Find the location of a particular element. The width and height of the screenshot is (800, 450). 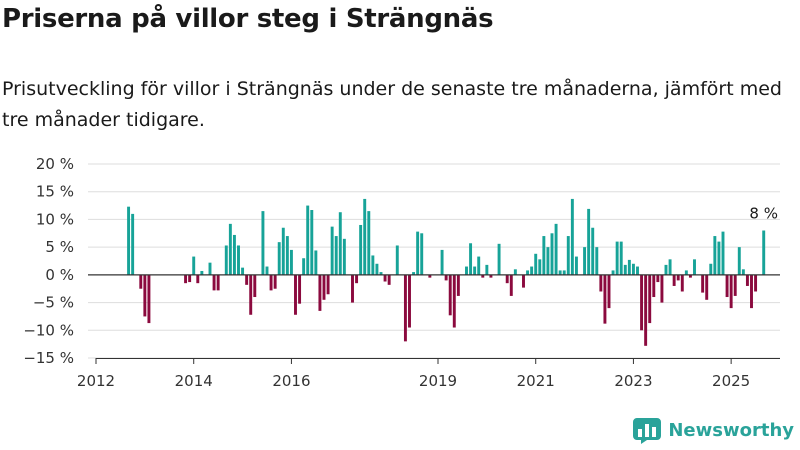

brand-name: Newsworthy is located at coordinates (731, 430).